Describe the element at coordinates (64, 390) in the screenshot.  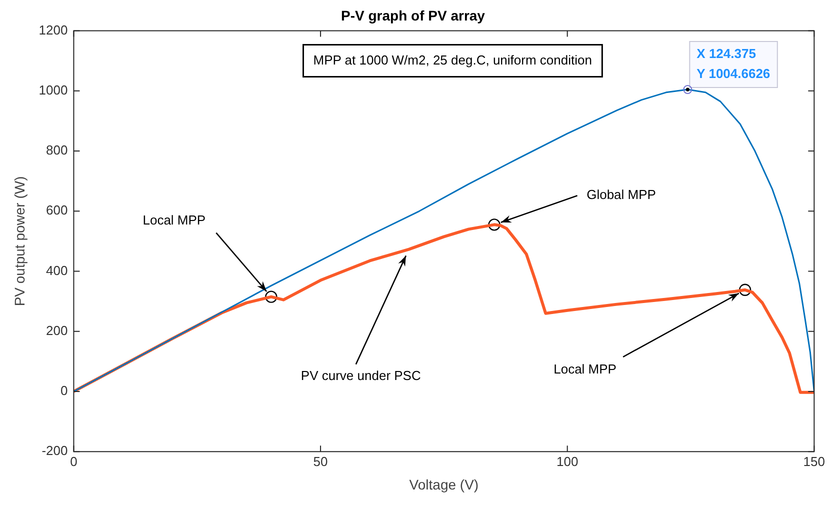
I see `y-tick-label: 0` at that location.